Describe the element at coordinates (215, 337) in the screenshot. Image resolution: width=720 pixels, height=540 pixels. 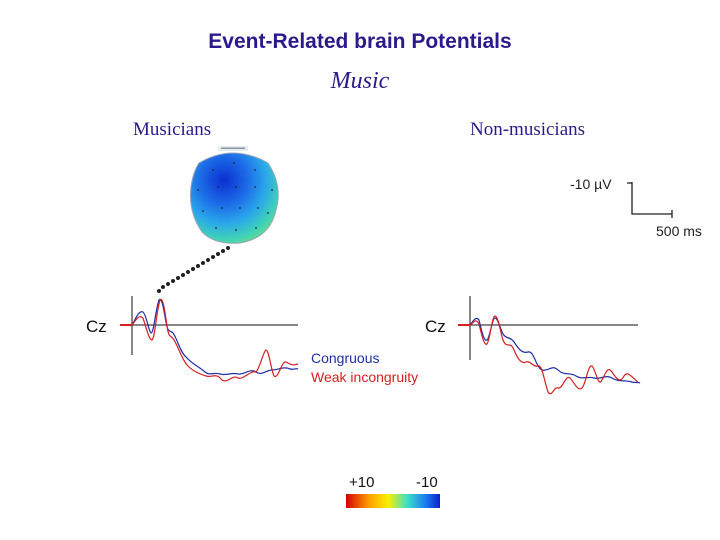
I see `erp-trace-congruous-left` at that location.